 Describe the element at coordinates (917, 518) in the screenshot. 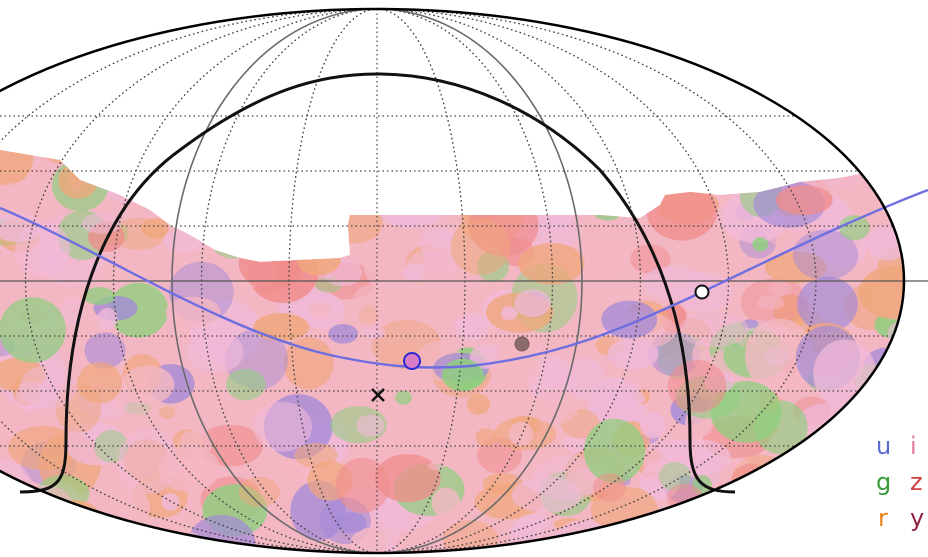

I see `legend-y: y` at that location.